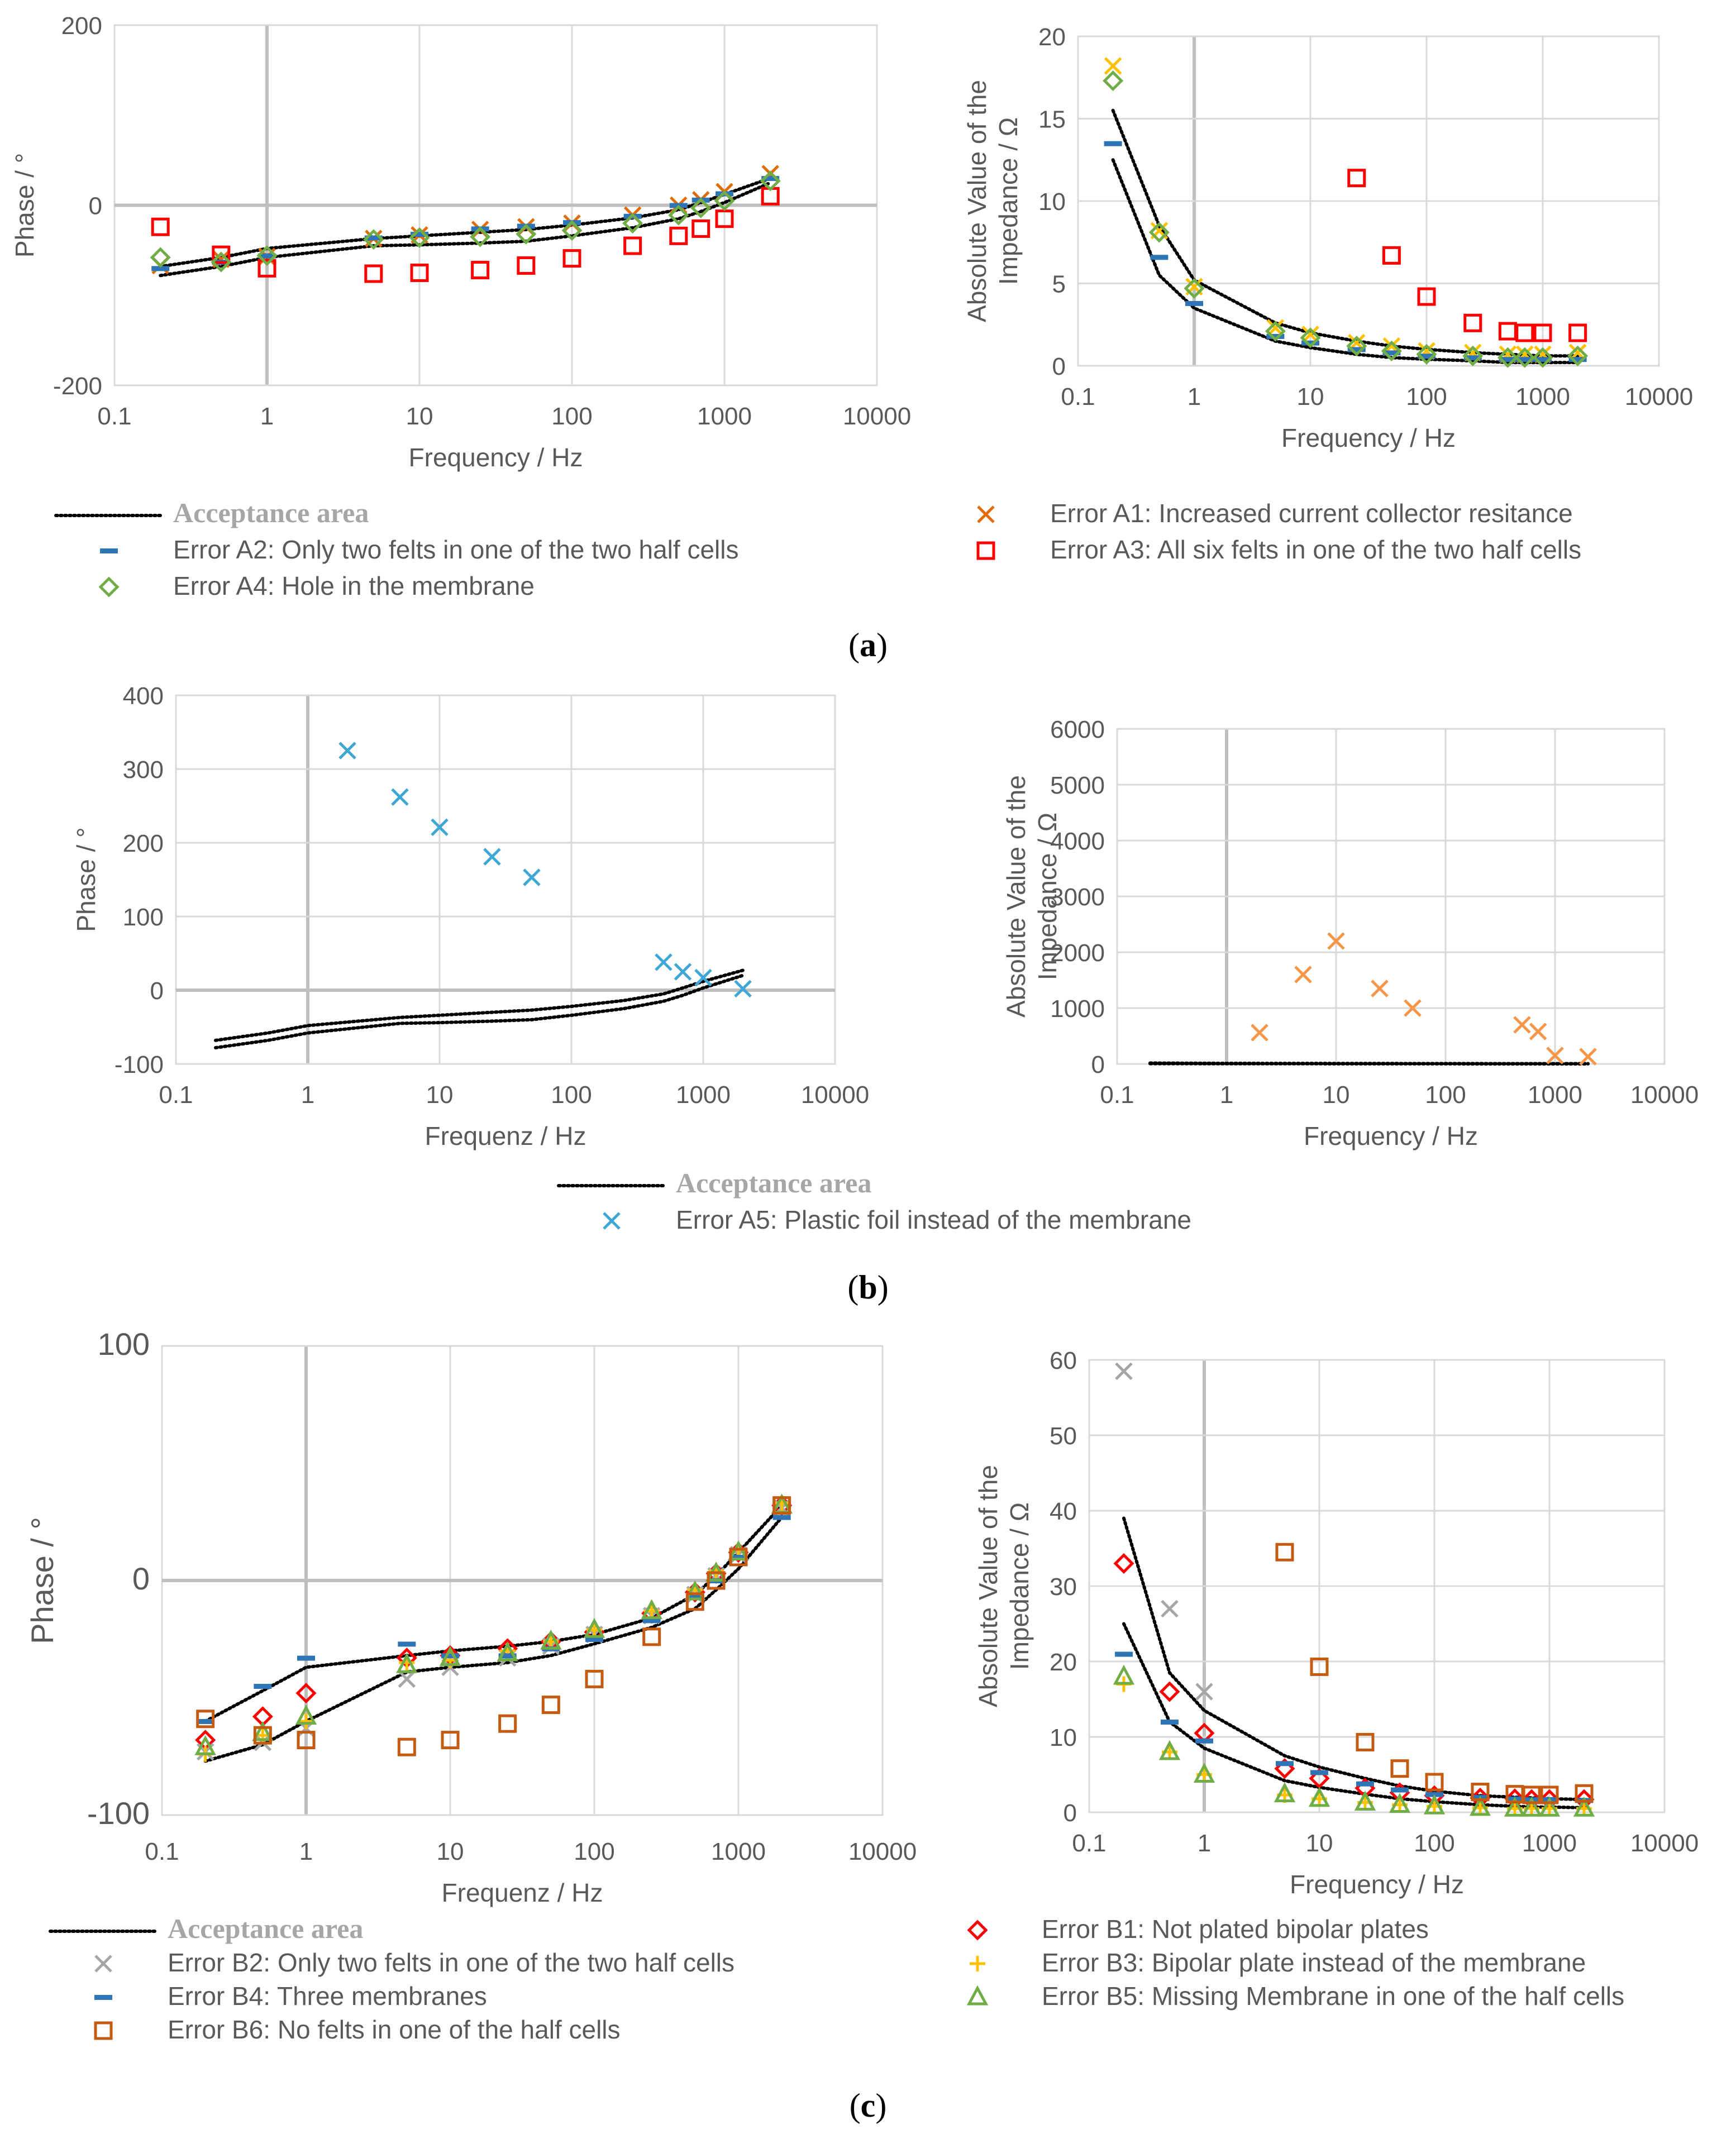  I want to click on y-tick-label: 1000, so click(1077, 1009).